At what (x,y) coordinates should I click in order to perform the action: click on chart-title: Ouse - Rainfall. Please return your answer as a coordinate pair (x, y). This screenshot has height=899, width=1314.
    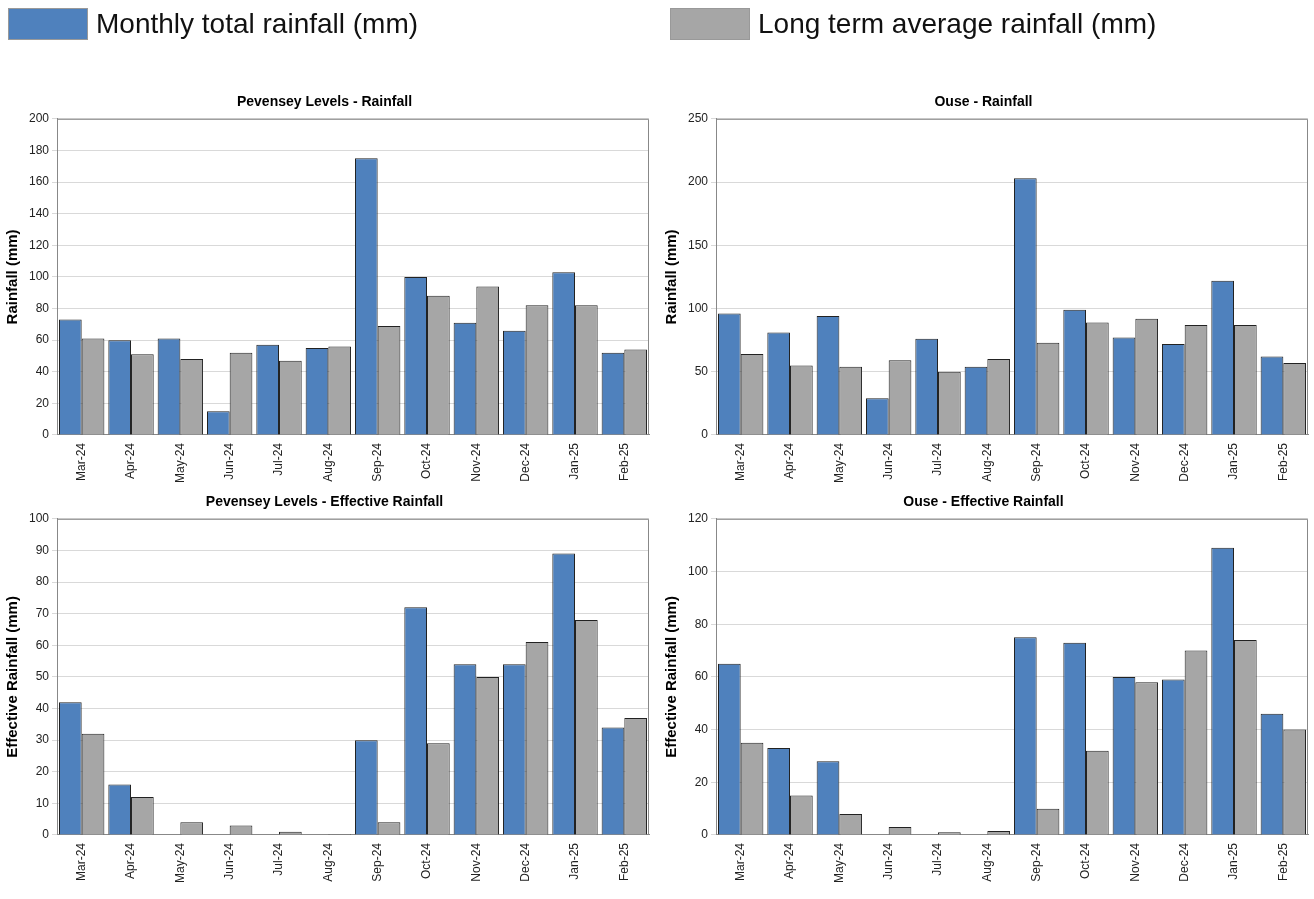
    Looking at the image, I should click on (983, 101).